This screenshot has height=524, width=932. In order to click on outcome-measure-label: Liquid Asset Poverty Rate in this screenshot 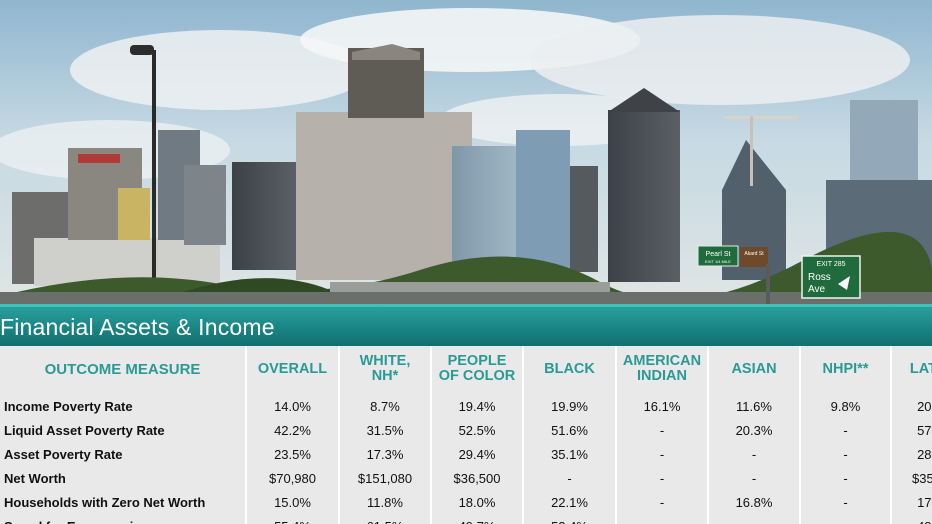, I will do `click(123, 430)`.